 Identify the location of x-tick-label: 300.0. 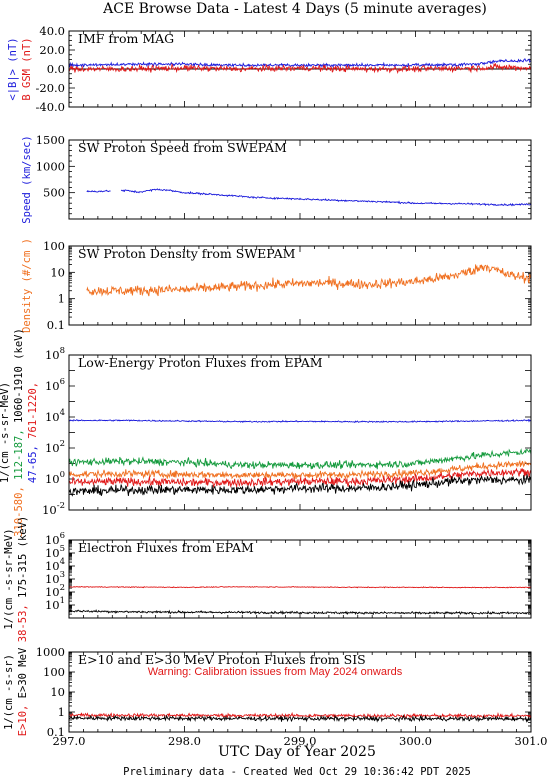
(415, 741).